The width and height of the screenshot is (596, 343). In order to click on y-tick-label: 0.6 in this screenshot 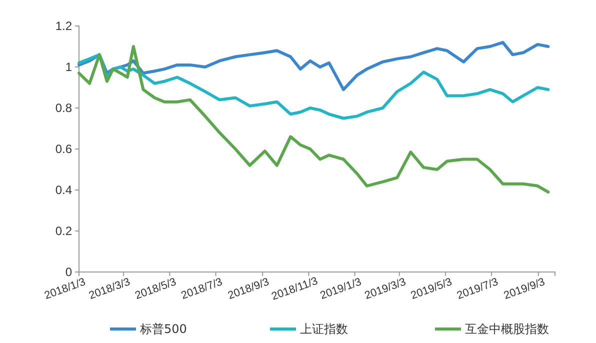, I will do `click(63, 149)`.